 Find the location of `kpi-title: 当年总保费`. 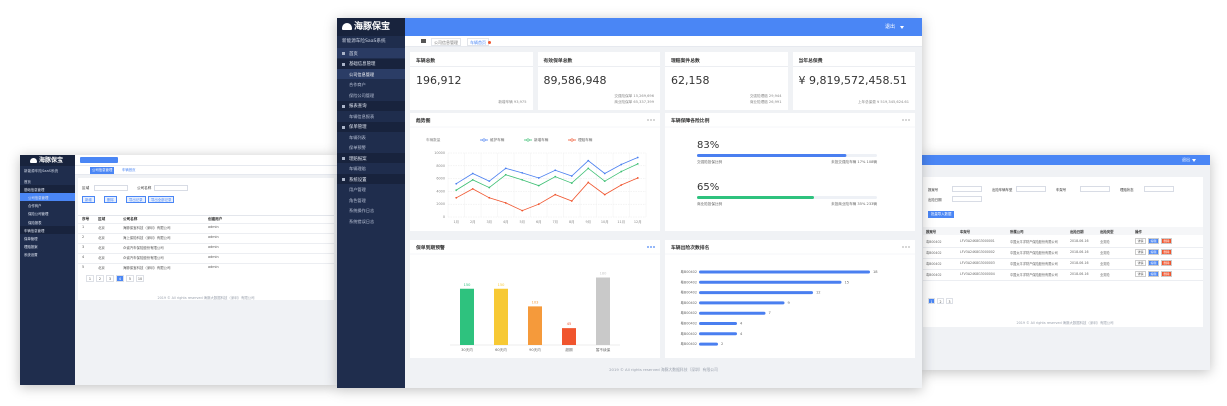

kpi-title: 当年总保费 is located at coordinates (810, 61).